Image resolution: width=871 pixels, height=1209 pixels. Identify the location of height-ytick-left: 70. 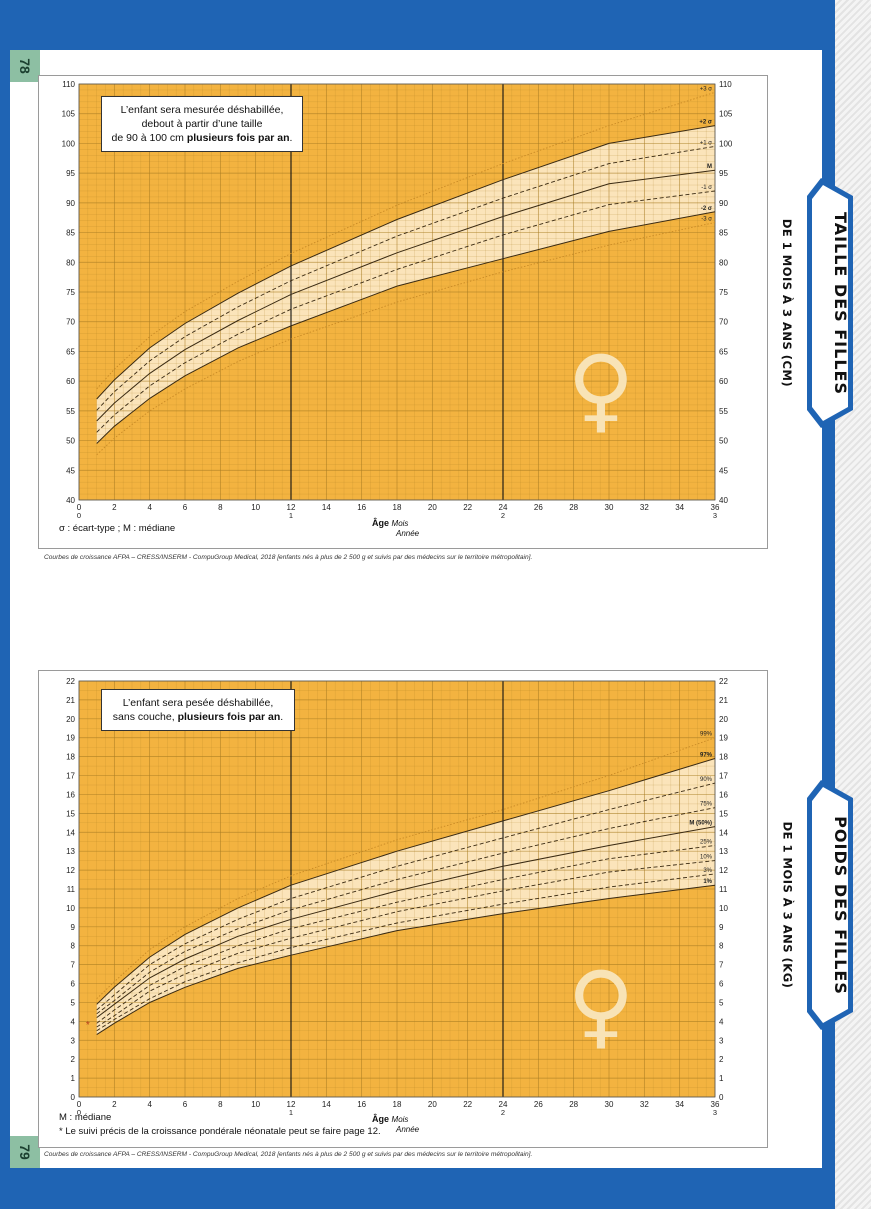
(70, 322).